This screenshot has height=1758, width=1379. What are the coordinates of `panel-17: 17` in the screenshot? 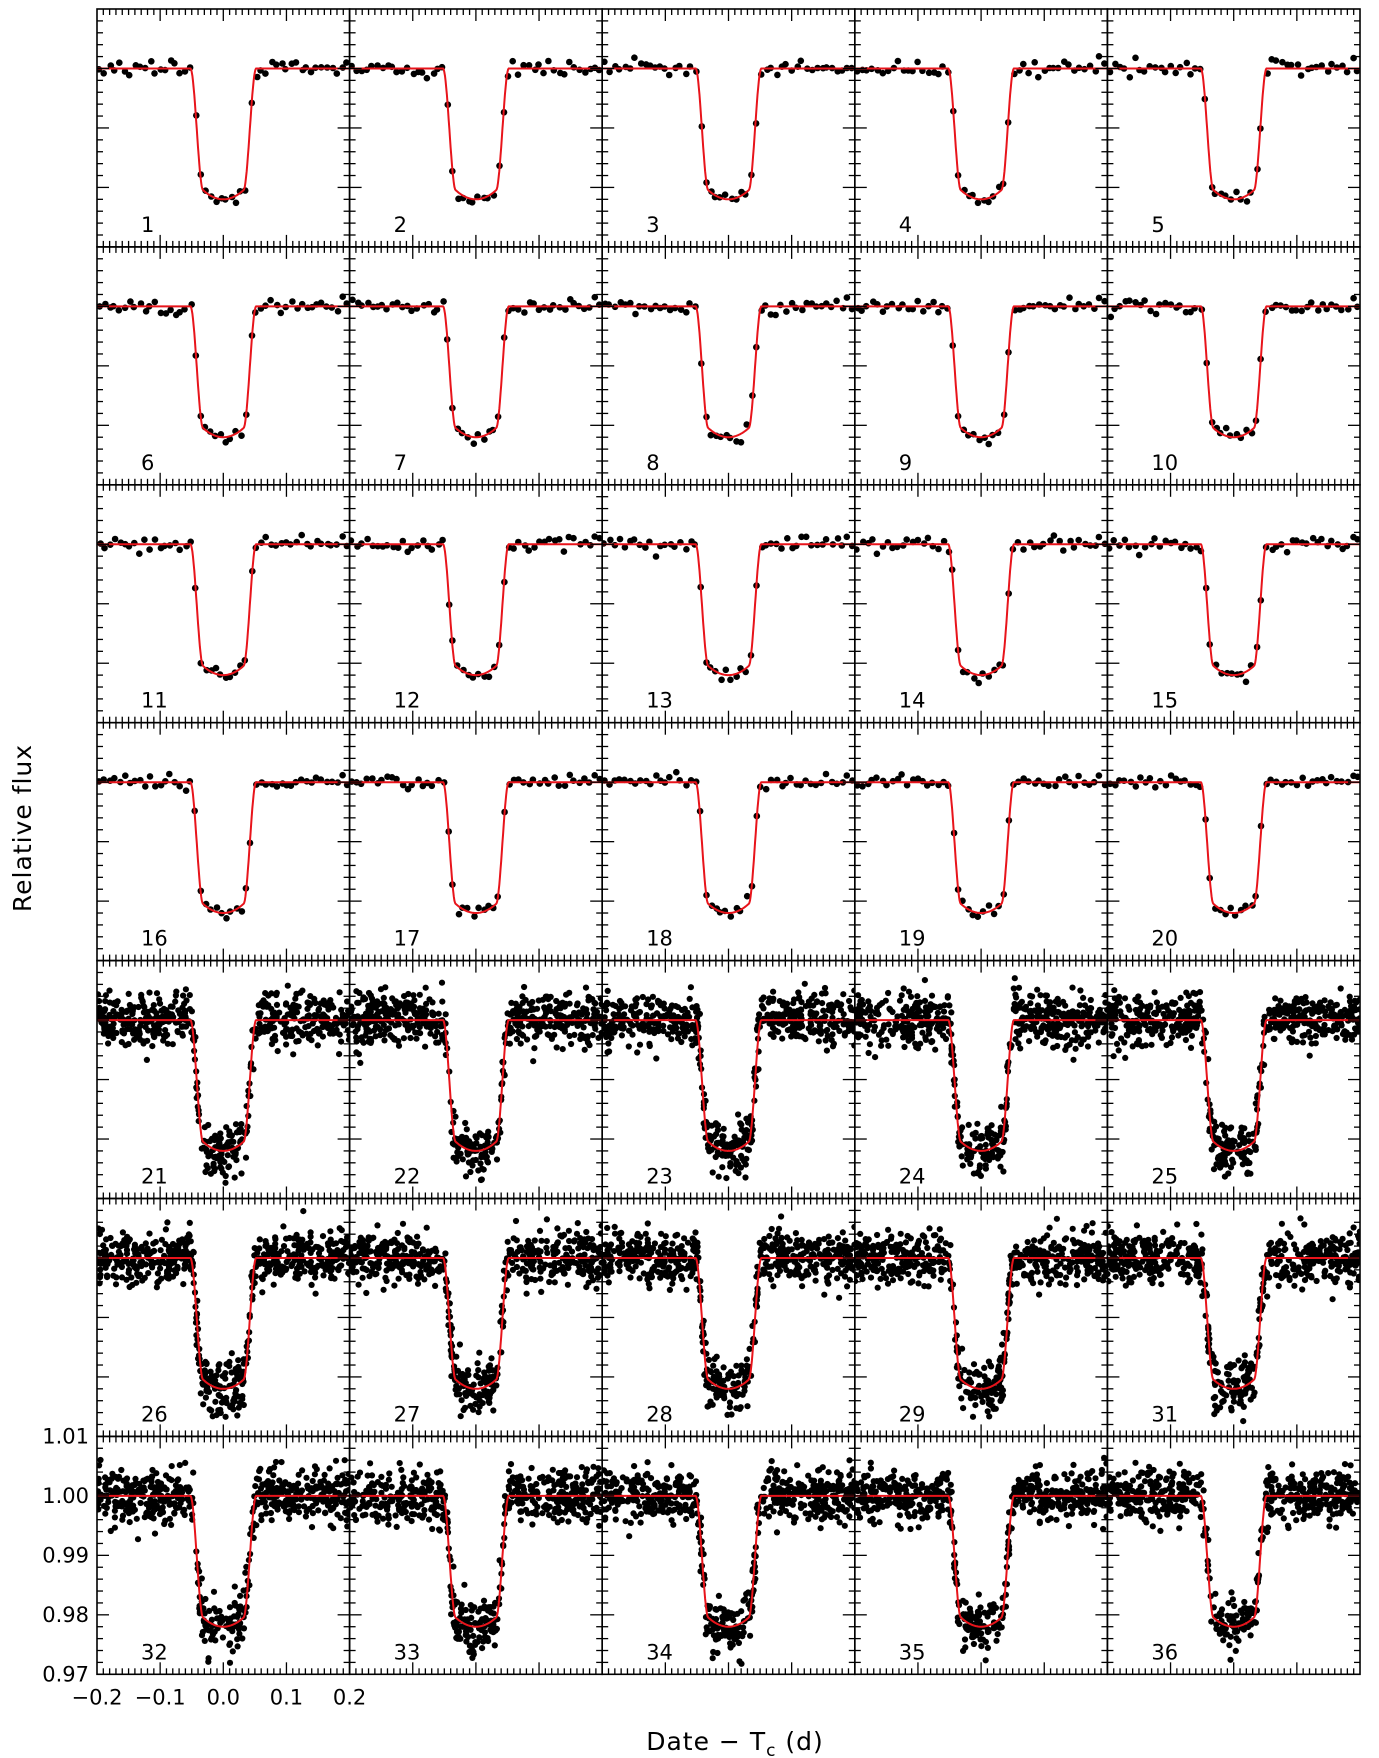 It's located at (476, 841).